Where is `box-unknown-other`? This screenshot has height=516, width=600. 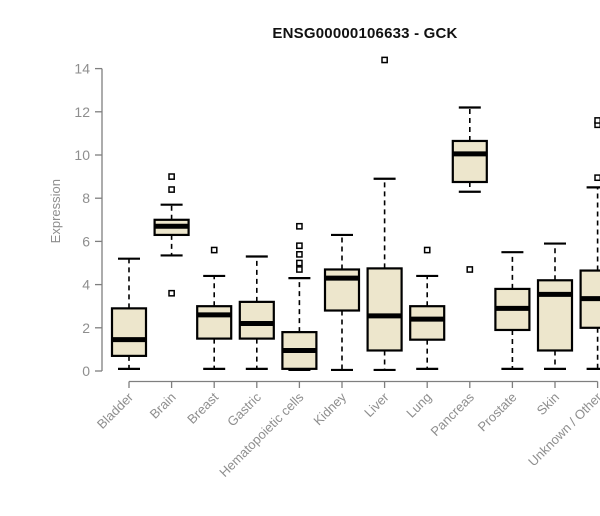
box-unknown-other is located at coordinates (589, 243).